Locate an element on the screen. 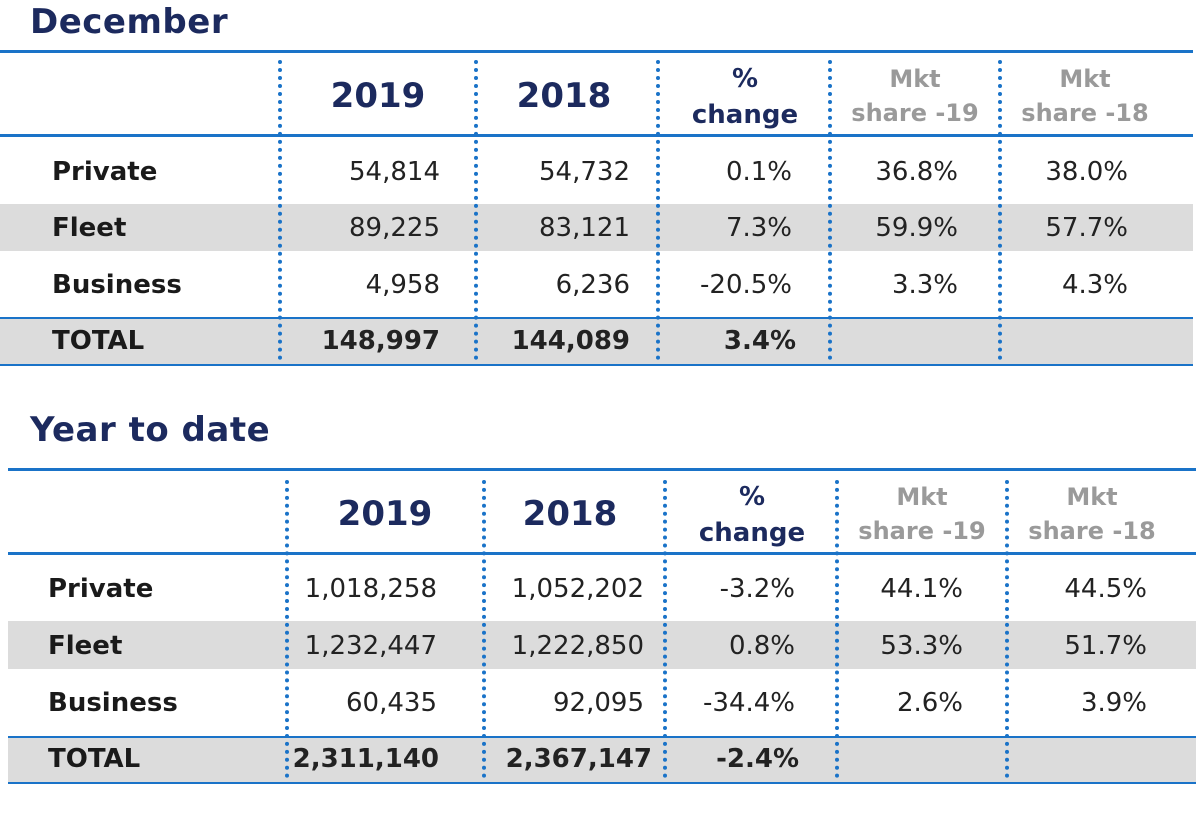 Image resolution: width=1200 pixels, height=837 pixels. value-2019: 54,814 is located at coordinates (394, 172).